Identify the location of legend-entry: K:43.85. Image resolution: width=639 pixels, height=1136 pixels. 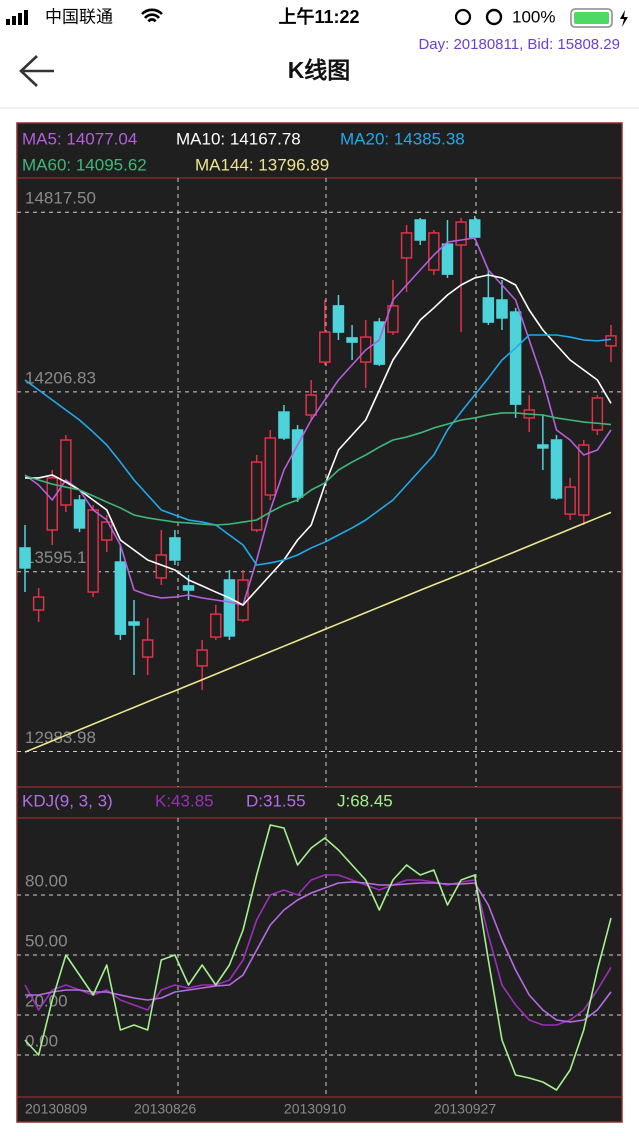
(184, 800).